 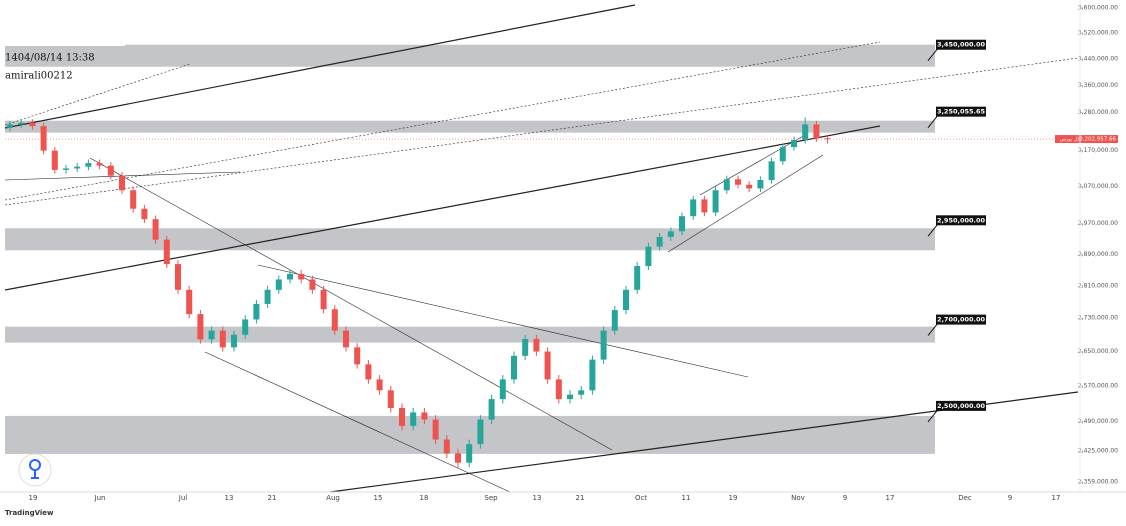 I want to click on y-tick-label: 2,490,000.00, so click(x=1098, y=421).